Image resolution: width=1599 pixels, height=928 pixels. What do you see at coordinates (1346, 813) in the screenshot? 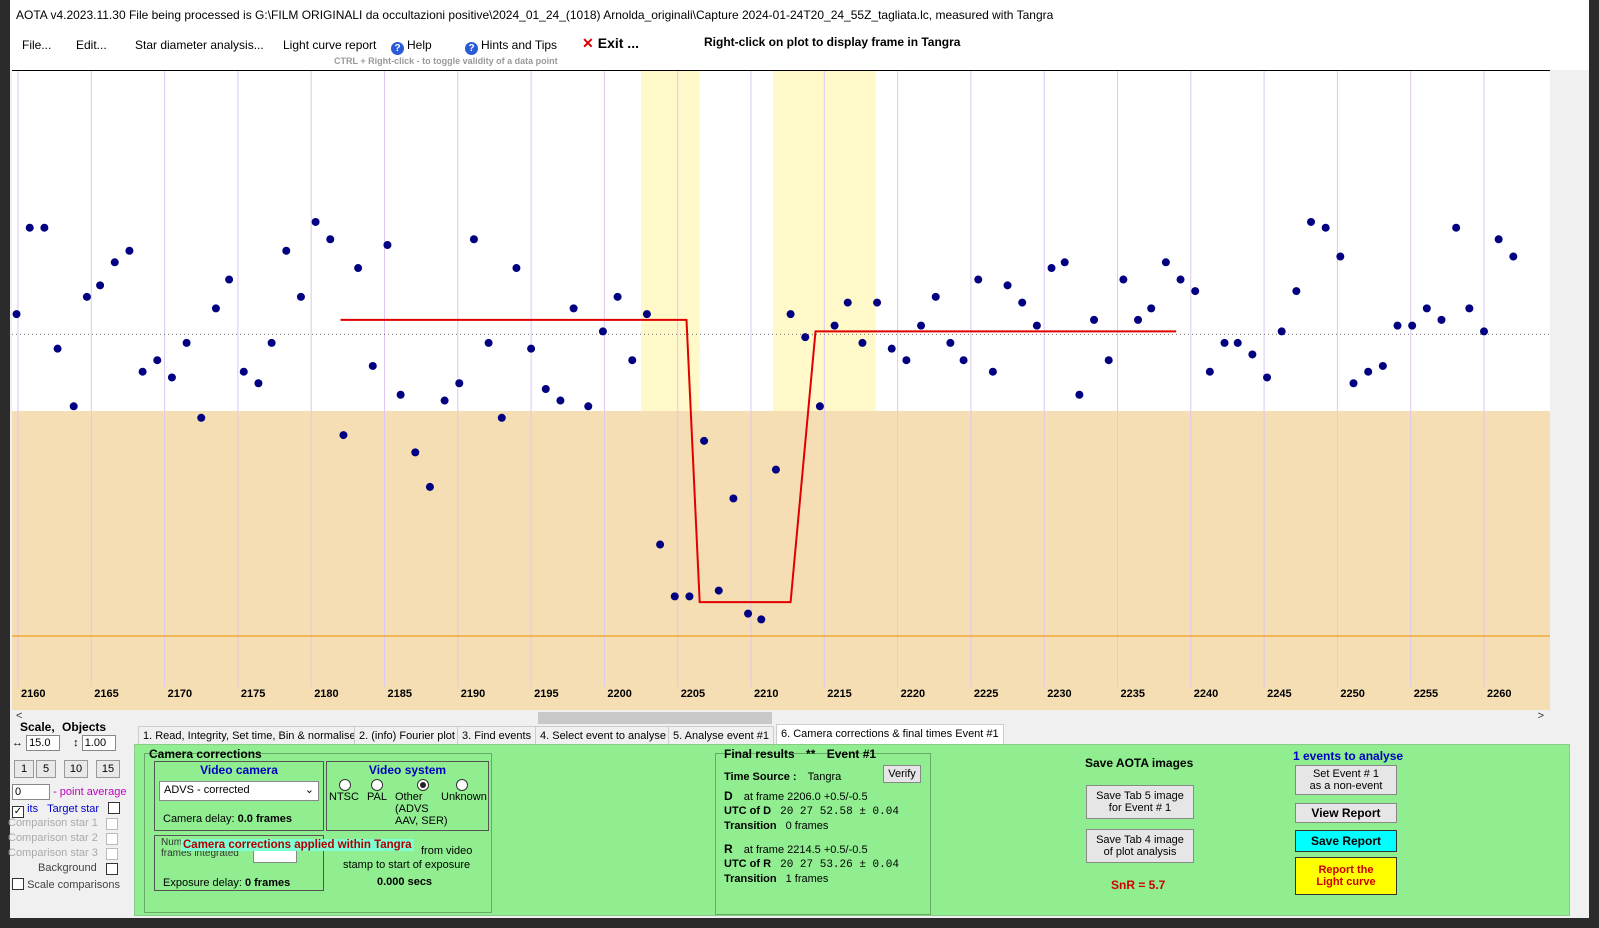
I see `view-report-button: View Report` at bounding box center [1346, 813].